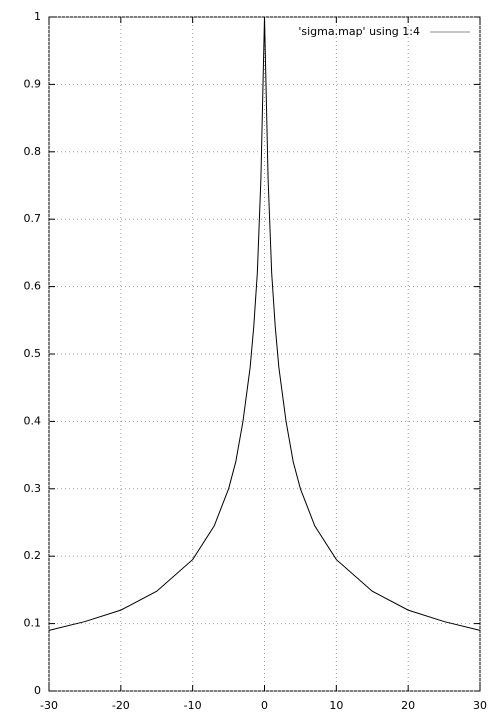 The image size is (504, 720). I want to click on x-tick-label: -10, so click(193, 705).